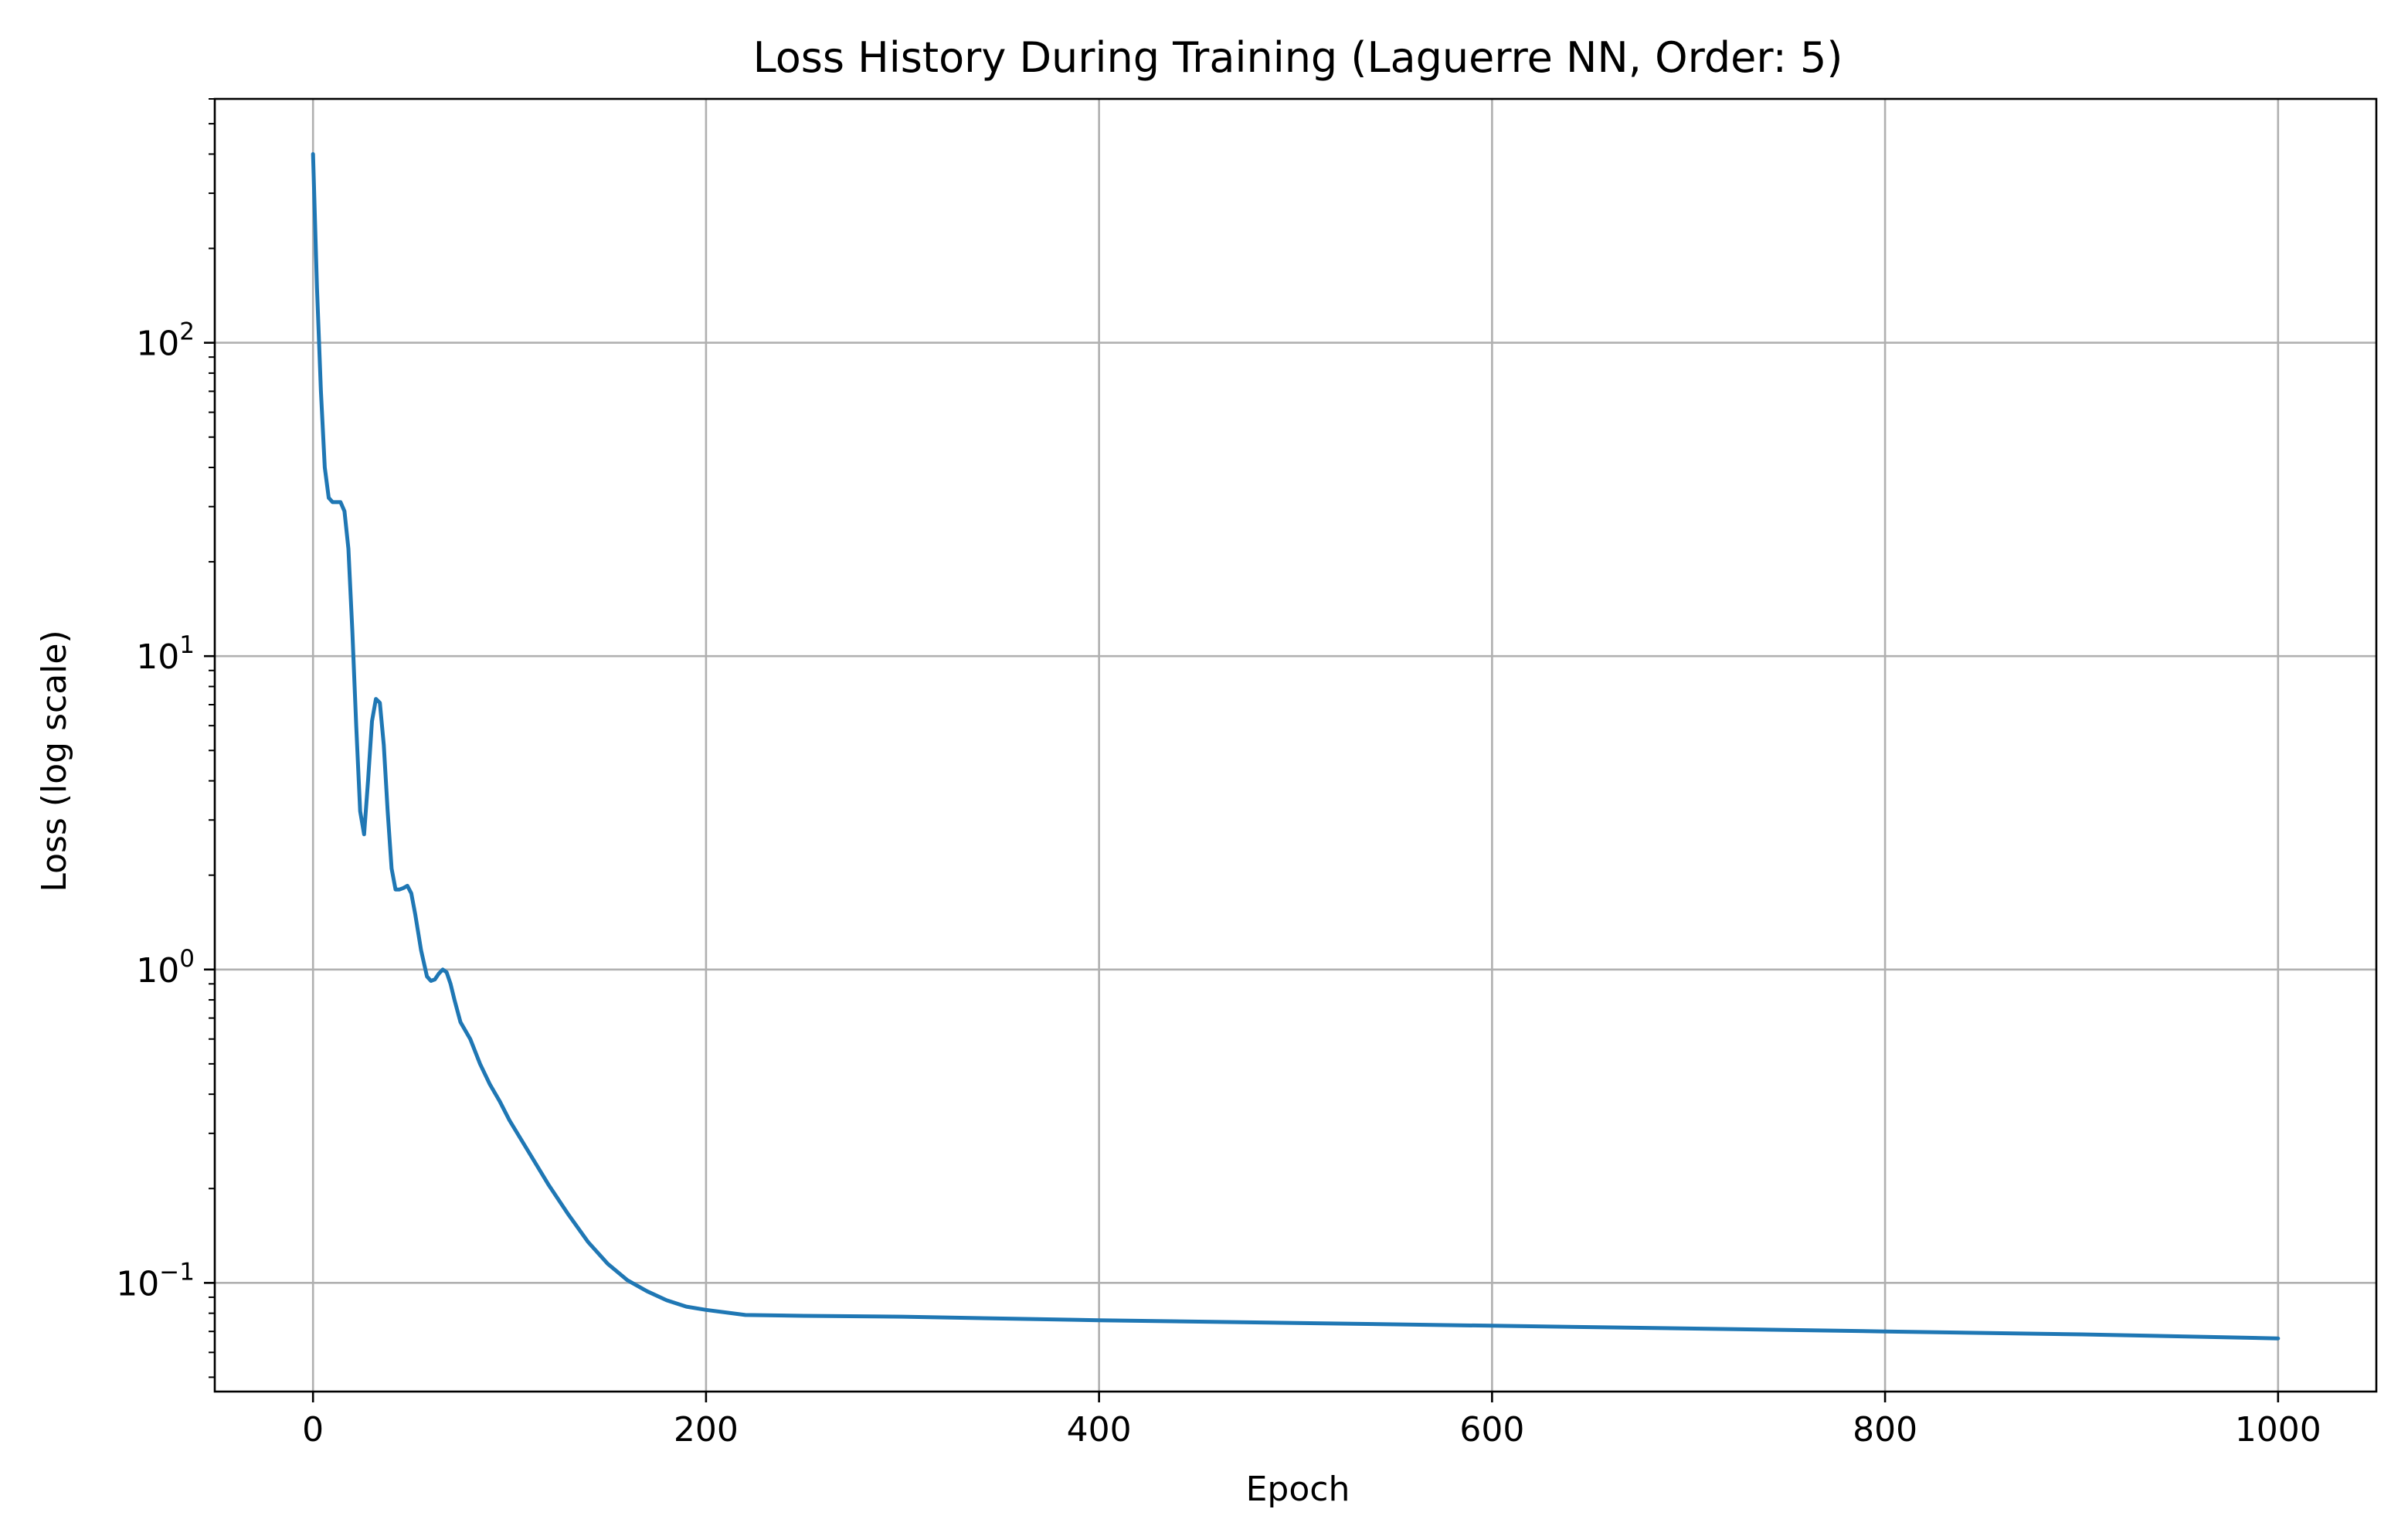 The image size is (2408, 1526). Describe the element at coordinates (1298, 1489) in the screenshot. I see `x-axis-label: Epoch` at that location.